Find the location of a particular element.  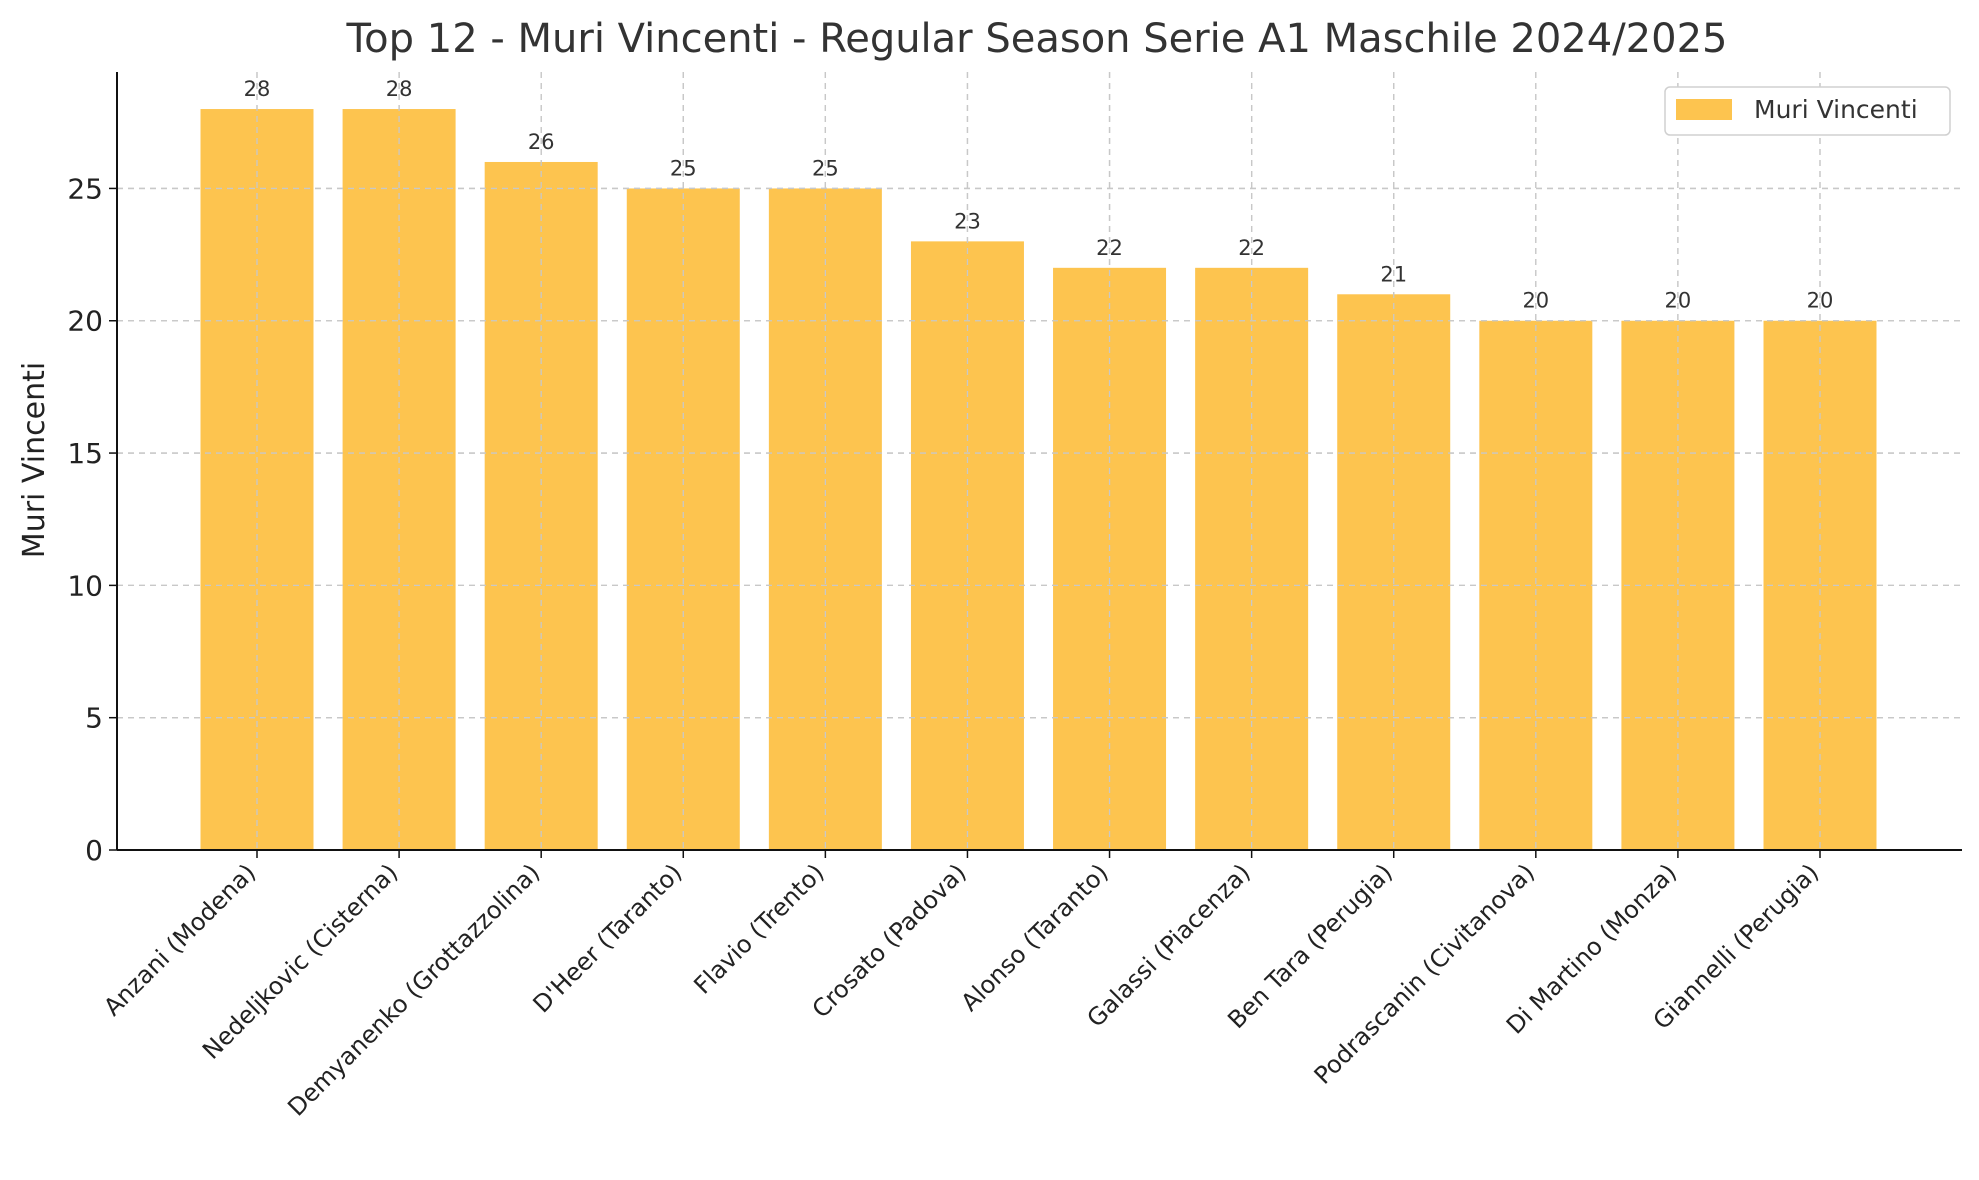

legend: Muri Vincenti is located at coordinates (1807, 111).